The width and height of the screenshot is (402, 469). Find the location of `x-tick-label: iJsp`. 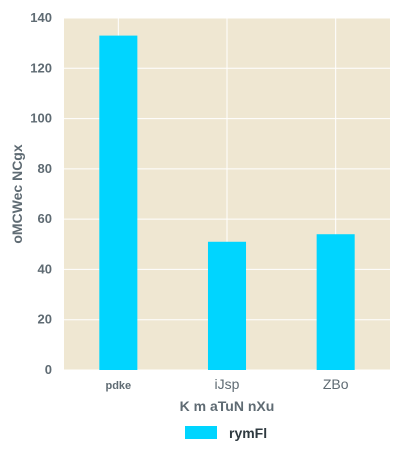

x-tick-label: iJsp is located at coordinates (227, 384).